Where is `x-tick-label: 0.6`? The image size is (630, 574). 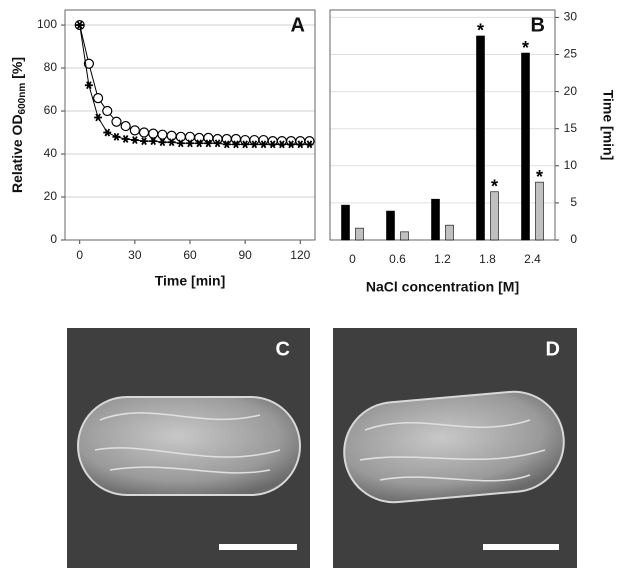 x-tick-label: 0.6 is located at coordinates (397, 259).